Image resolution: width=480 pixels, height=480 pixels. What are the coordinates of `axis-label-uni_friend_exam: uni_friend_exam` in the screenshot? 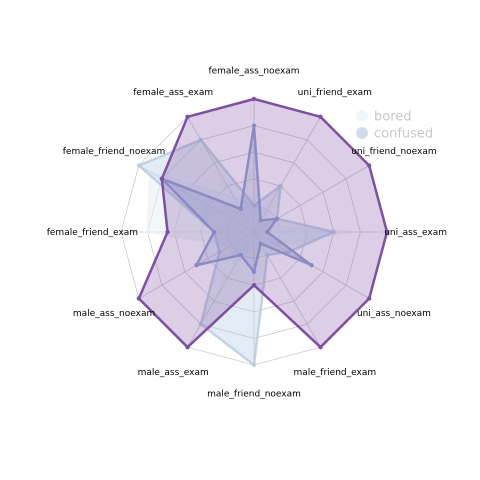 It's located at (335, 93).